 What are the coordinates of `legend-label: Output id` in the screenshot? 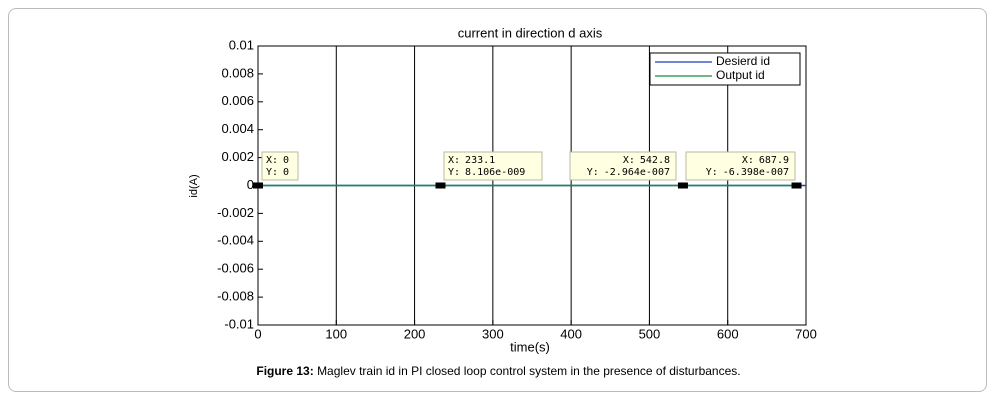 It's located at (740, 75).